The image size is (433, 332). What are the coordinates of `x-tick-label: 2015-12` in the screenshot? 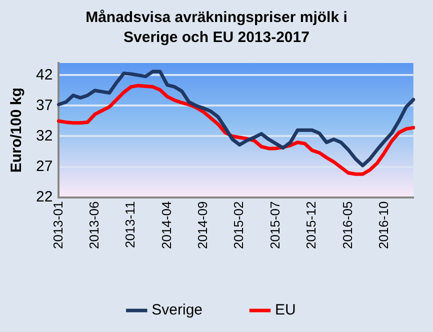 It's located at (311, 225).